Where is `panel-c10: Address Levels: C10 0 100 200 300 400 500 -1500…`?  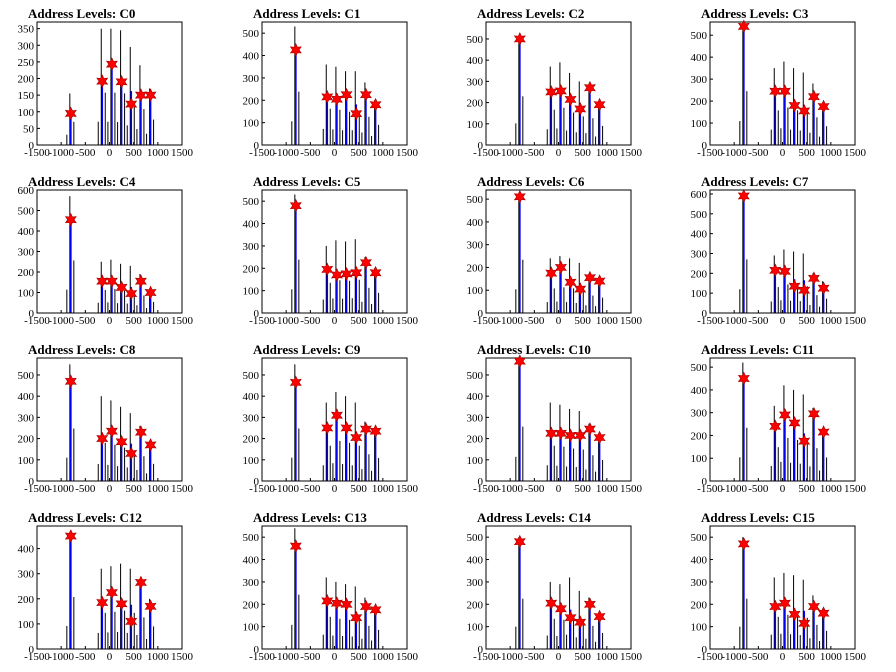 panel-c10: Address Levels: C10 0 100 200 300 400 500 -1500… is located at coordinates (555, 418).